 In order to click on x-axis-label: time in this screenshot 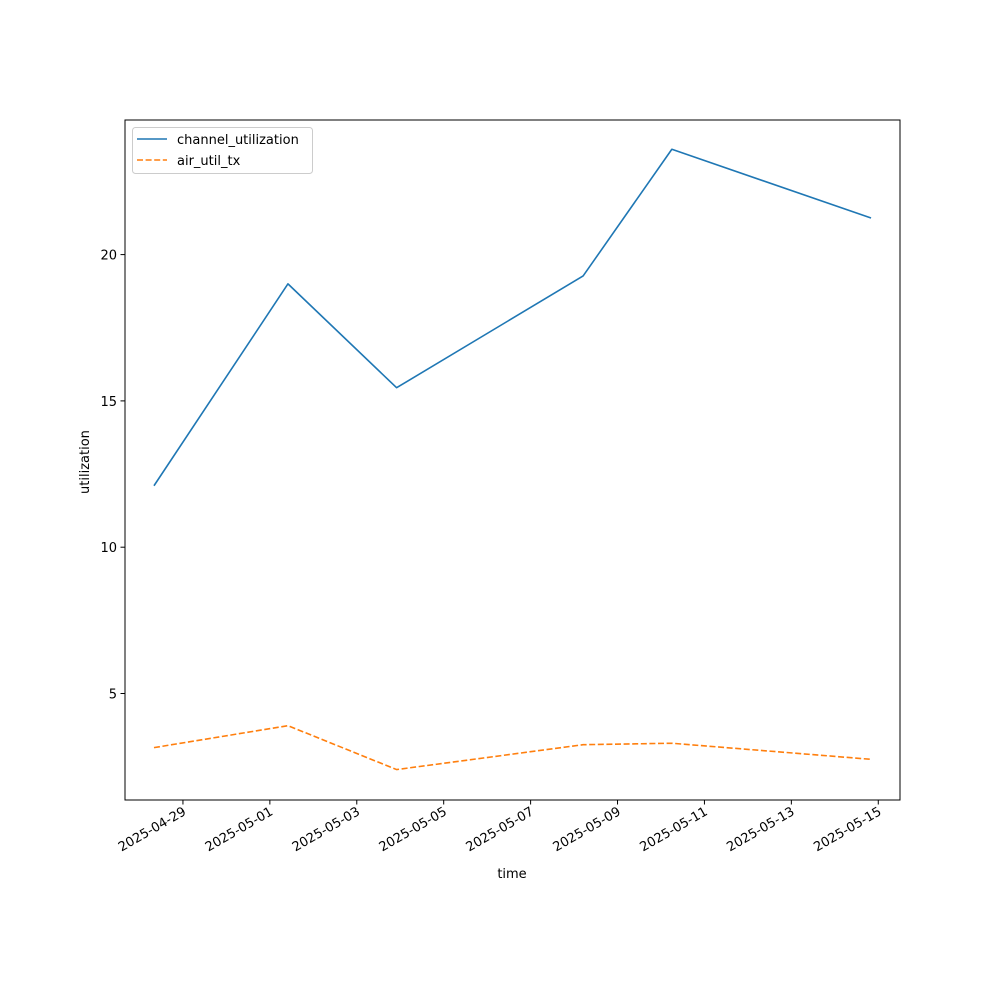, I will do `click(511, 874)`.